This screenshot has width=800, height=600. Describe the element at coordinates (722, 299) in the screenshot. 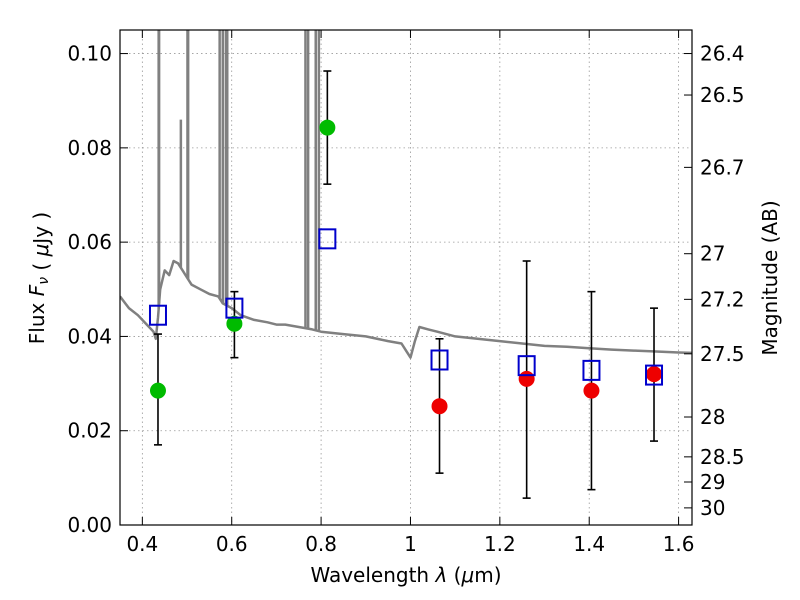

I see `y-right-tick-label: 27.2` at that location.